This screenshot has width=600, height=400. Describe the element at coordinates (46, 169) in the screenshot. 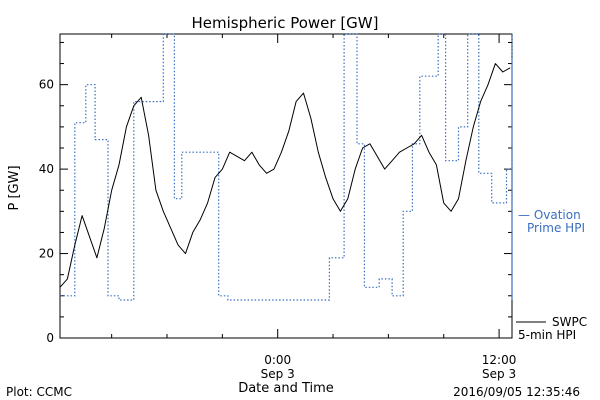

I see `y-tick-label: 40` at that location.